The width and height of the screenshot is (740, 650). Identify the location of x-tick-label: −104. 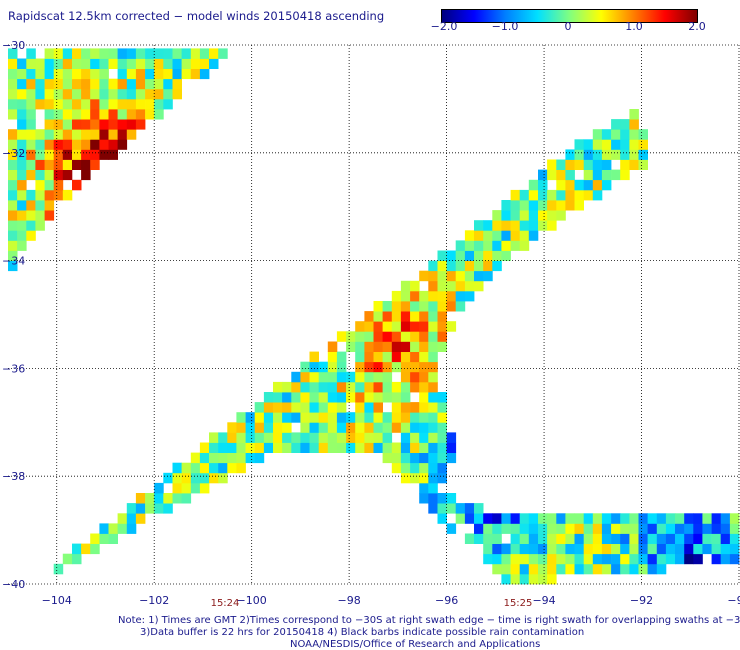
(57, 600).